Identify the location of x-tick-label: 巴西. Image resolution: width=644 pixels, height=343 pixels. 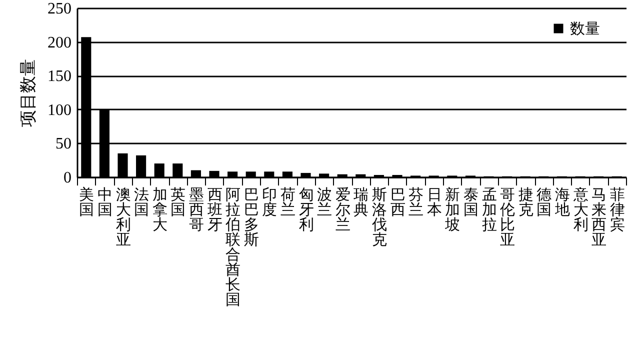
(398, 203).